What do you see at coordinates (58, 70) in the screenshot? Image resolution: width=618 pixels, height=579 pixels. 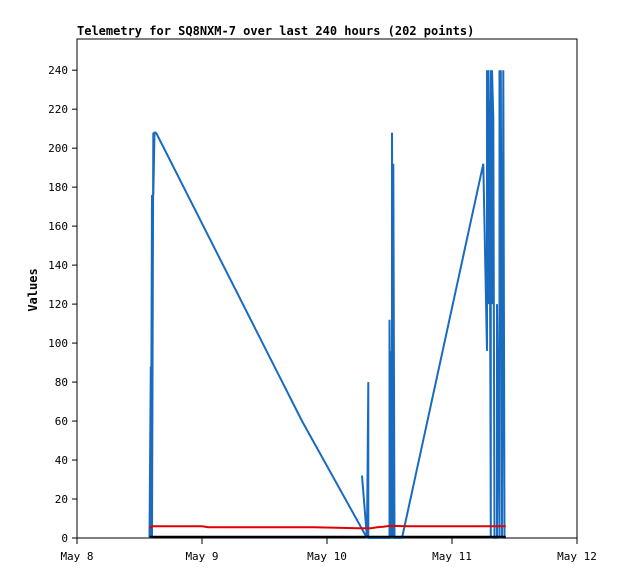 I see `y-tick-label: 240` at bounding box center [58, 70].